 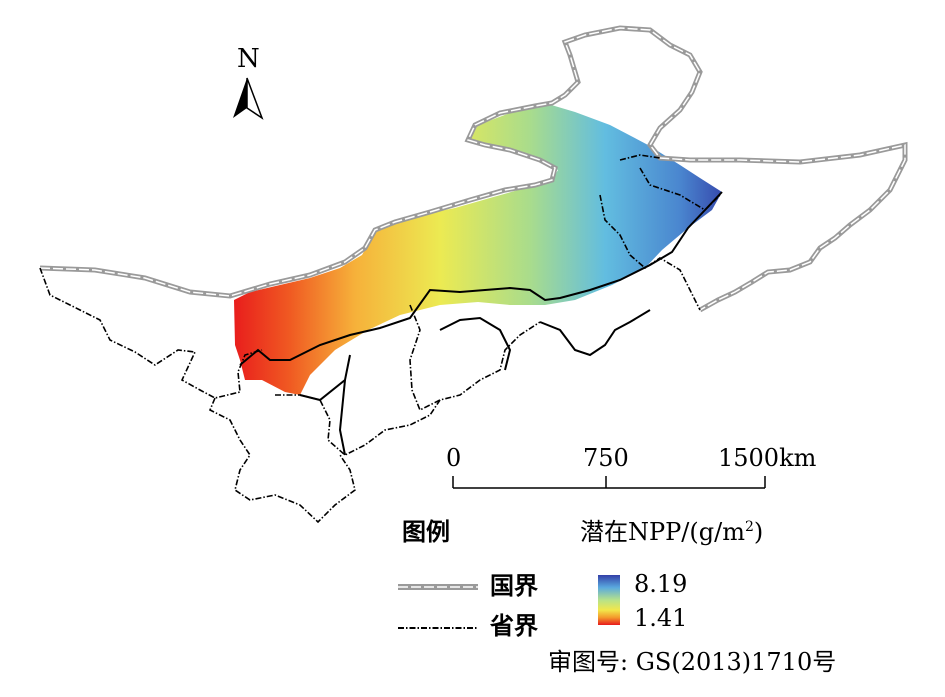 What do you see at coordinates (606, 458) in the screenshot?
I see `scale-tick-750: 750` at bounding box center [606, 458].